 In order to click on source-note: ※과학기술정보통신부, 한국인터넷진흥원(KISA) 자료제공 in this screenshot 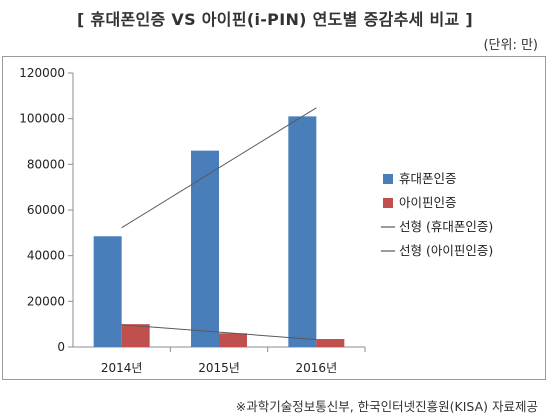, I will do `click(386, 406)`.